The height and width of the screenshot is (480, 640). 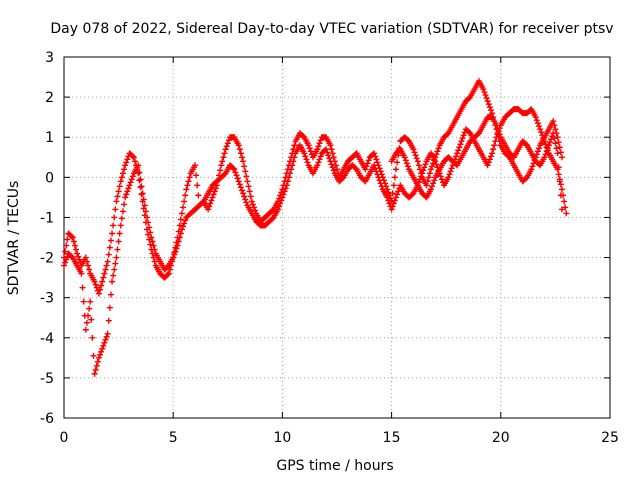 I want to click on y-tick-label: 3, so click(x=49, y=58).